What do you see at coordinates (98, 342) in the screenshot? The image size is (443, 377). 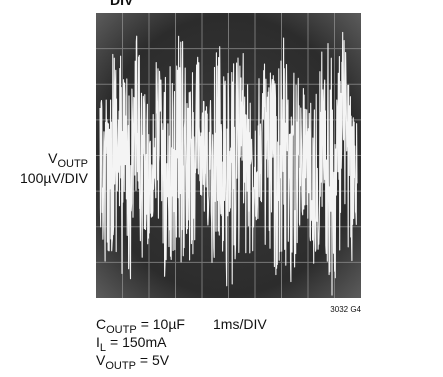 I see `condition-symbol: I` at bounding box center [98, 342].